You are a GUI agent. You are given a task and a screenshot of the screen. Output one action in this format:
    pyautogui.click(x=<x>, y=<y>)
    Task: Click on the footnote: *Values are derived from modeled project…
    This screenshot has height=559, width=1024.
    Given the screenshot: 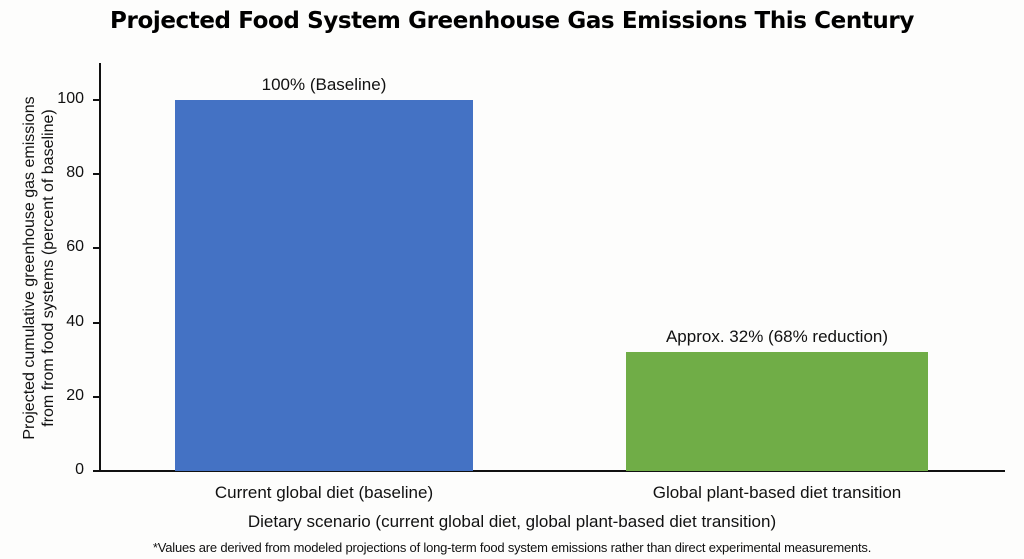 What is the action you would take?
    pyautogui.click(x=512, y=547)
    